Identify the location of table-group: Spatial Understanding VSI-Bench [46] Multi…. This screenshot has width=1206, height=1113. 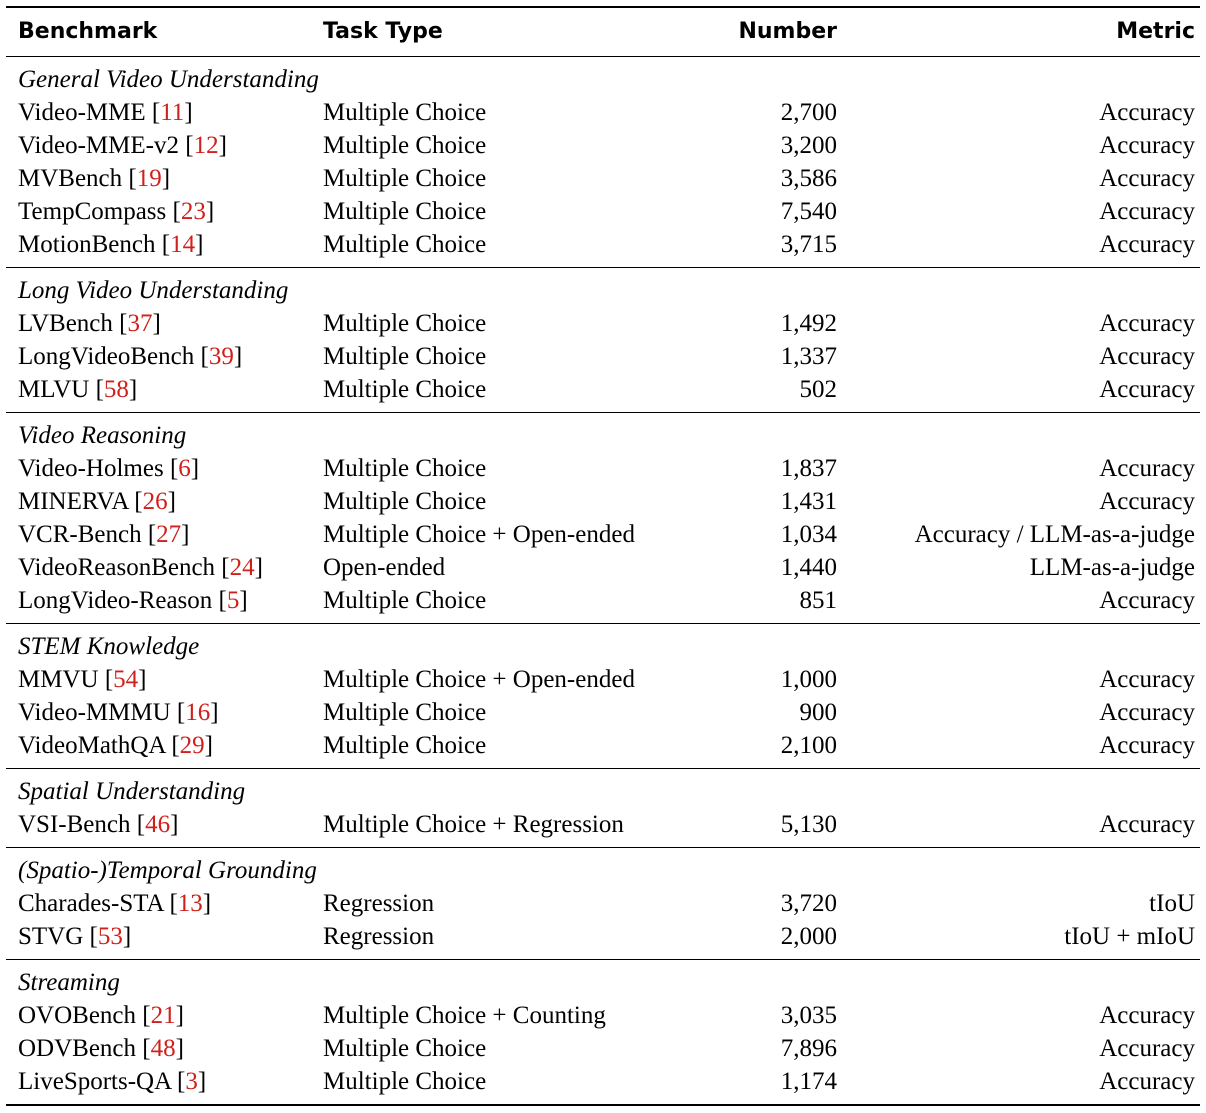
(603, 808).